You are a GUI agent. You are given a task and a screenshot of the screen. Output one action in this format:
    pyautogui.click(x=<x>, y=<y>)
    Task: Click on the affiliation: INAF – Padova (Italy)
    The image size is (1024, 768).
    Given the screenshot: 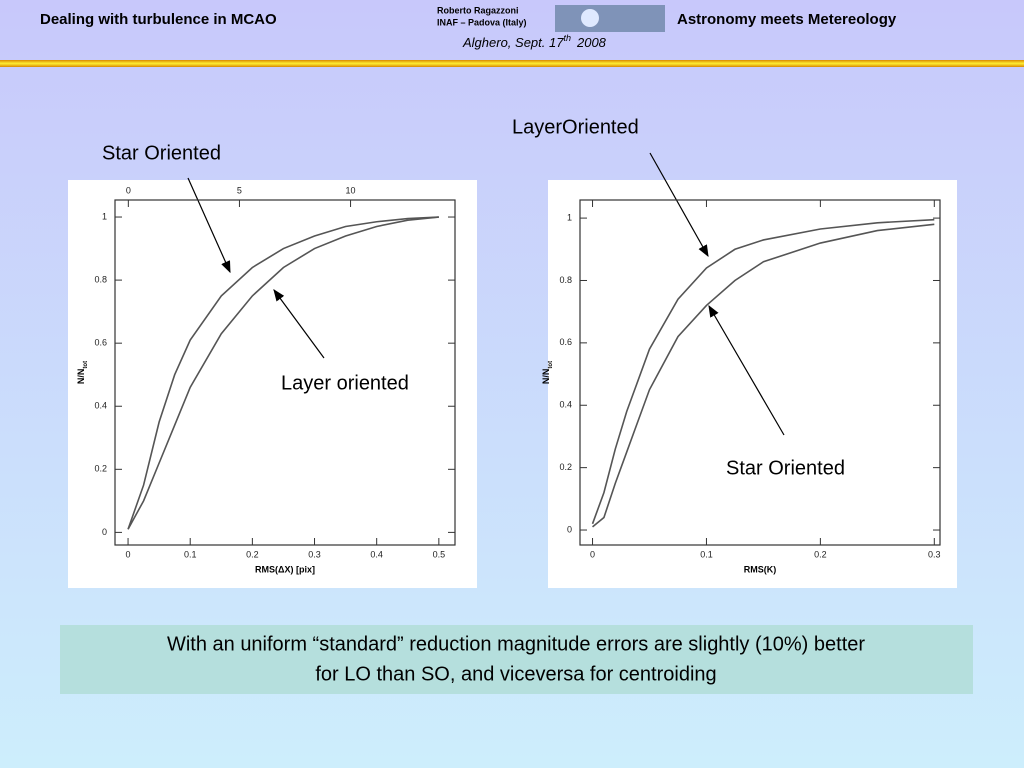 What is the action you would take?
    pyautogui.click(x=482, y=22)
    